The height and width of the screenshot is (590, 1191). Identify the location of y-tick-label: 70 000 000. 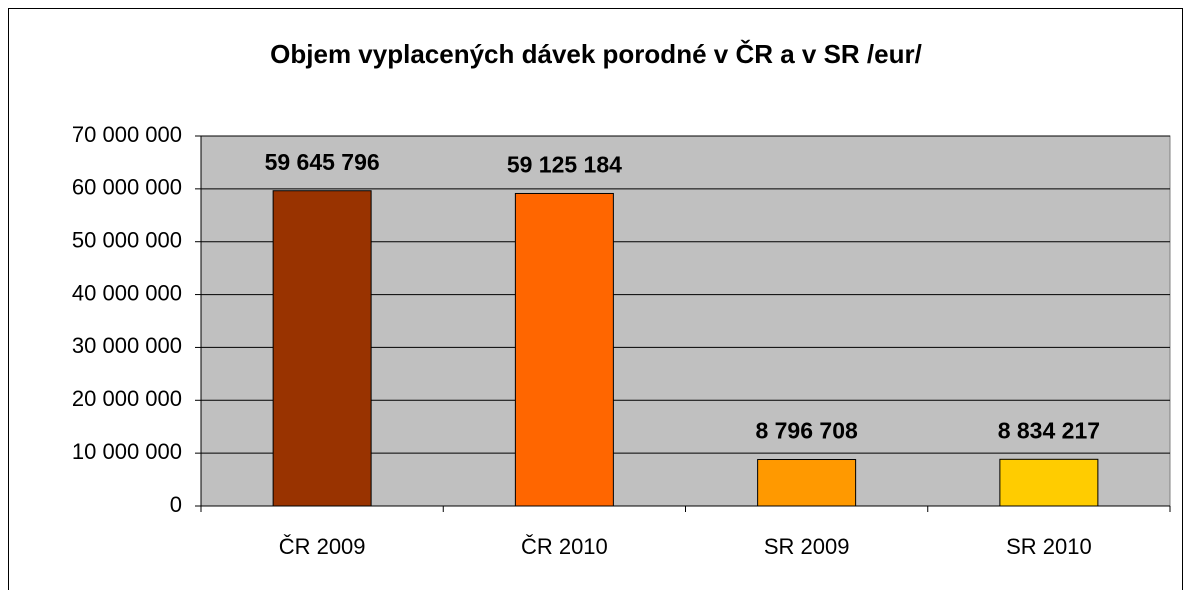
(127, 134).